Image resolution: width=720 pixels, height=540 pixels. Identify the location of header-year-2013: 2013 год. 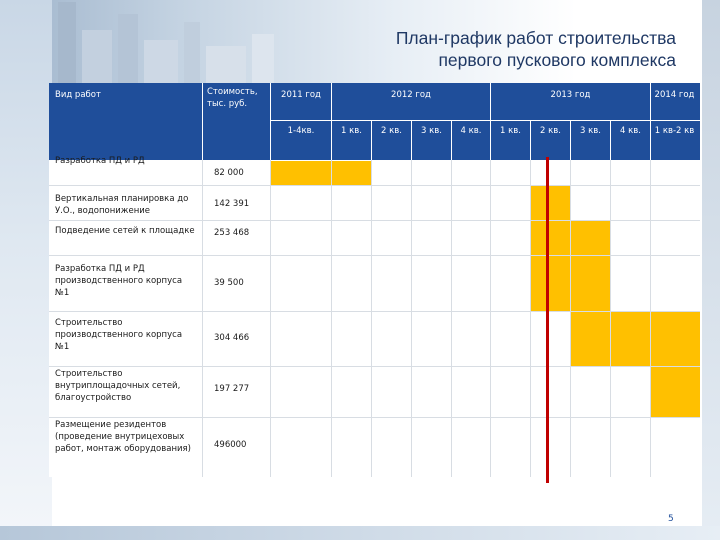
(570, 95).